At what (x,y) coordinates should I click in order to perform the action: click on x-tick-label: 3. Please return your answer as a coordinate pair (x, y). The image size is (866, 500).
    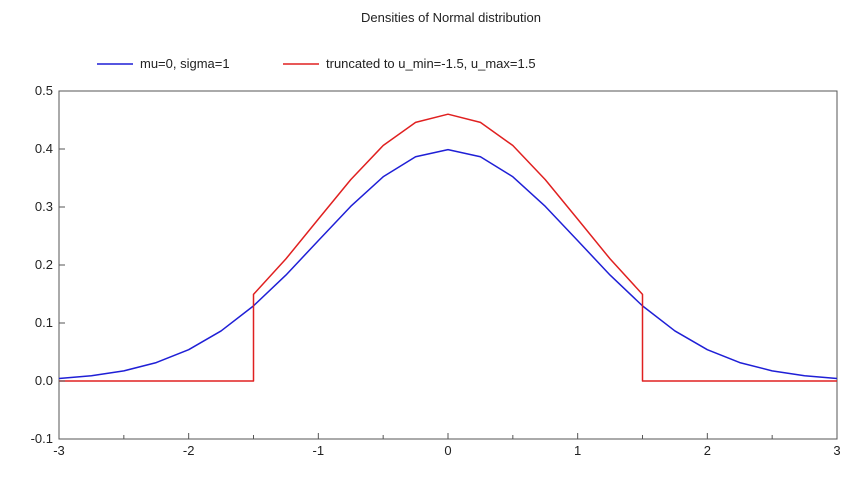
    Looking at the image, I should click on (836, 450).